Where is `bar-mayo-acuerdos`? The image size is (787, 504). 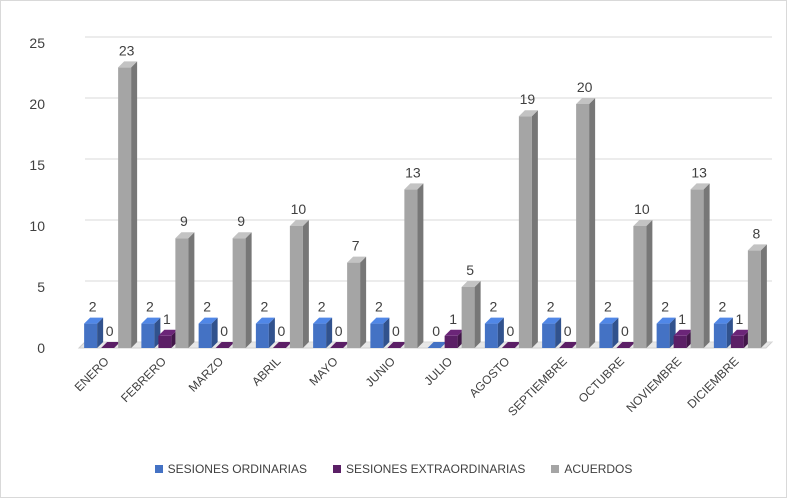
bar-mayo-acuerdos is located at coordinates (357, 302).